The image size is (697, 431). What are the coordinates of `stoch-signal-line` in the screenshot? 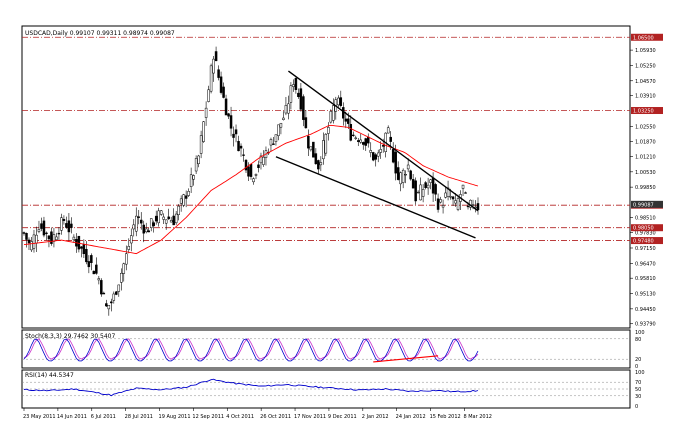 It's located at (251, 349).